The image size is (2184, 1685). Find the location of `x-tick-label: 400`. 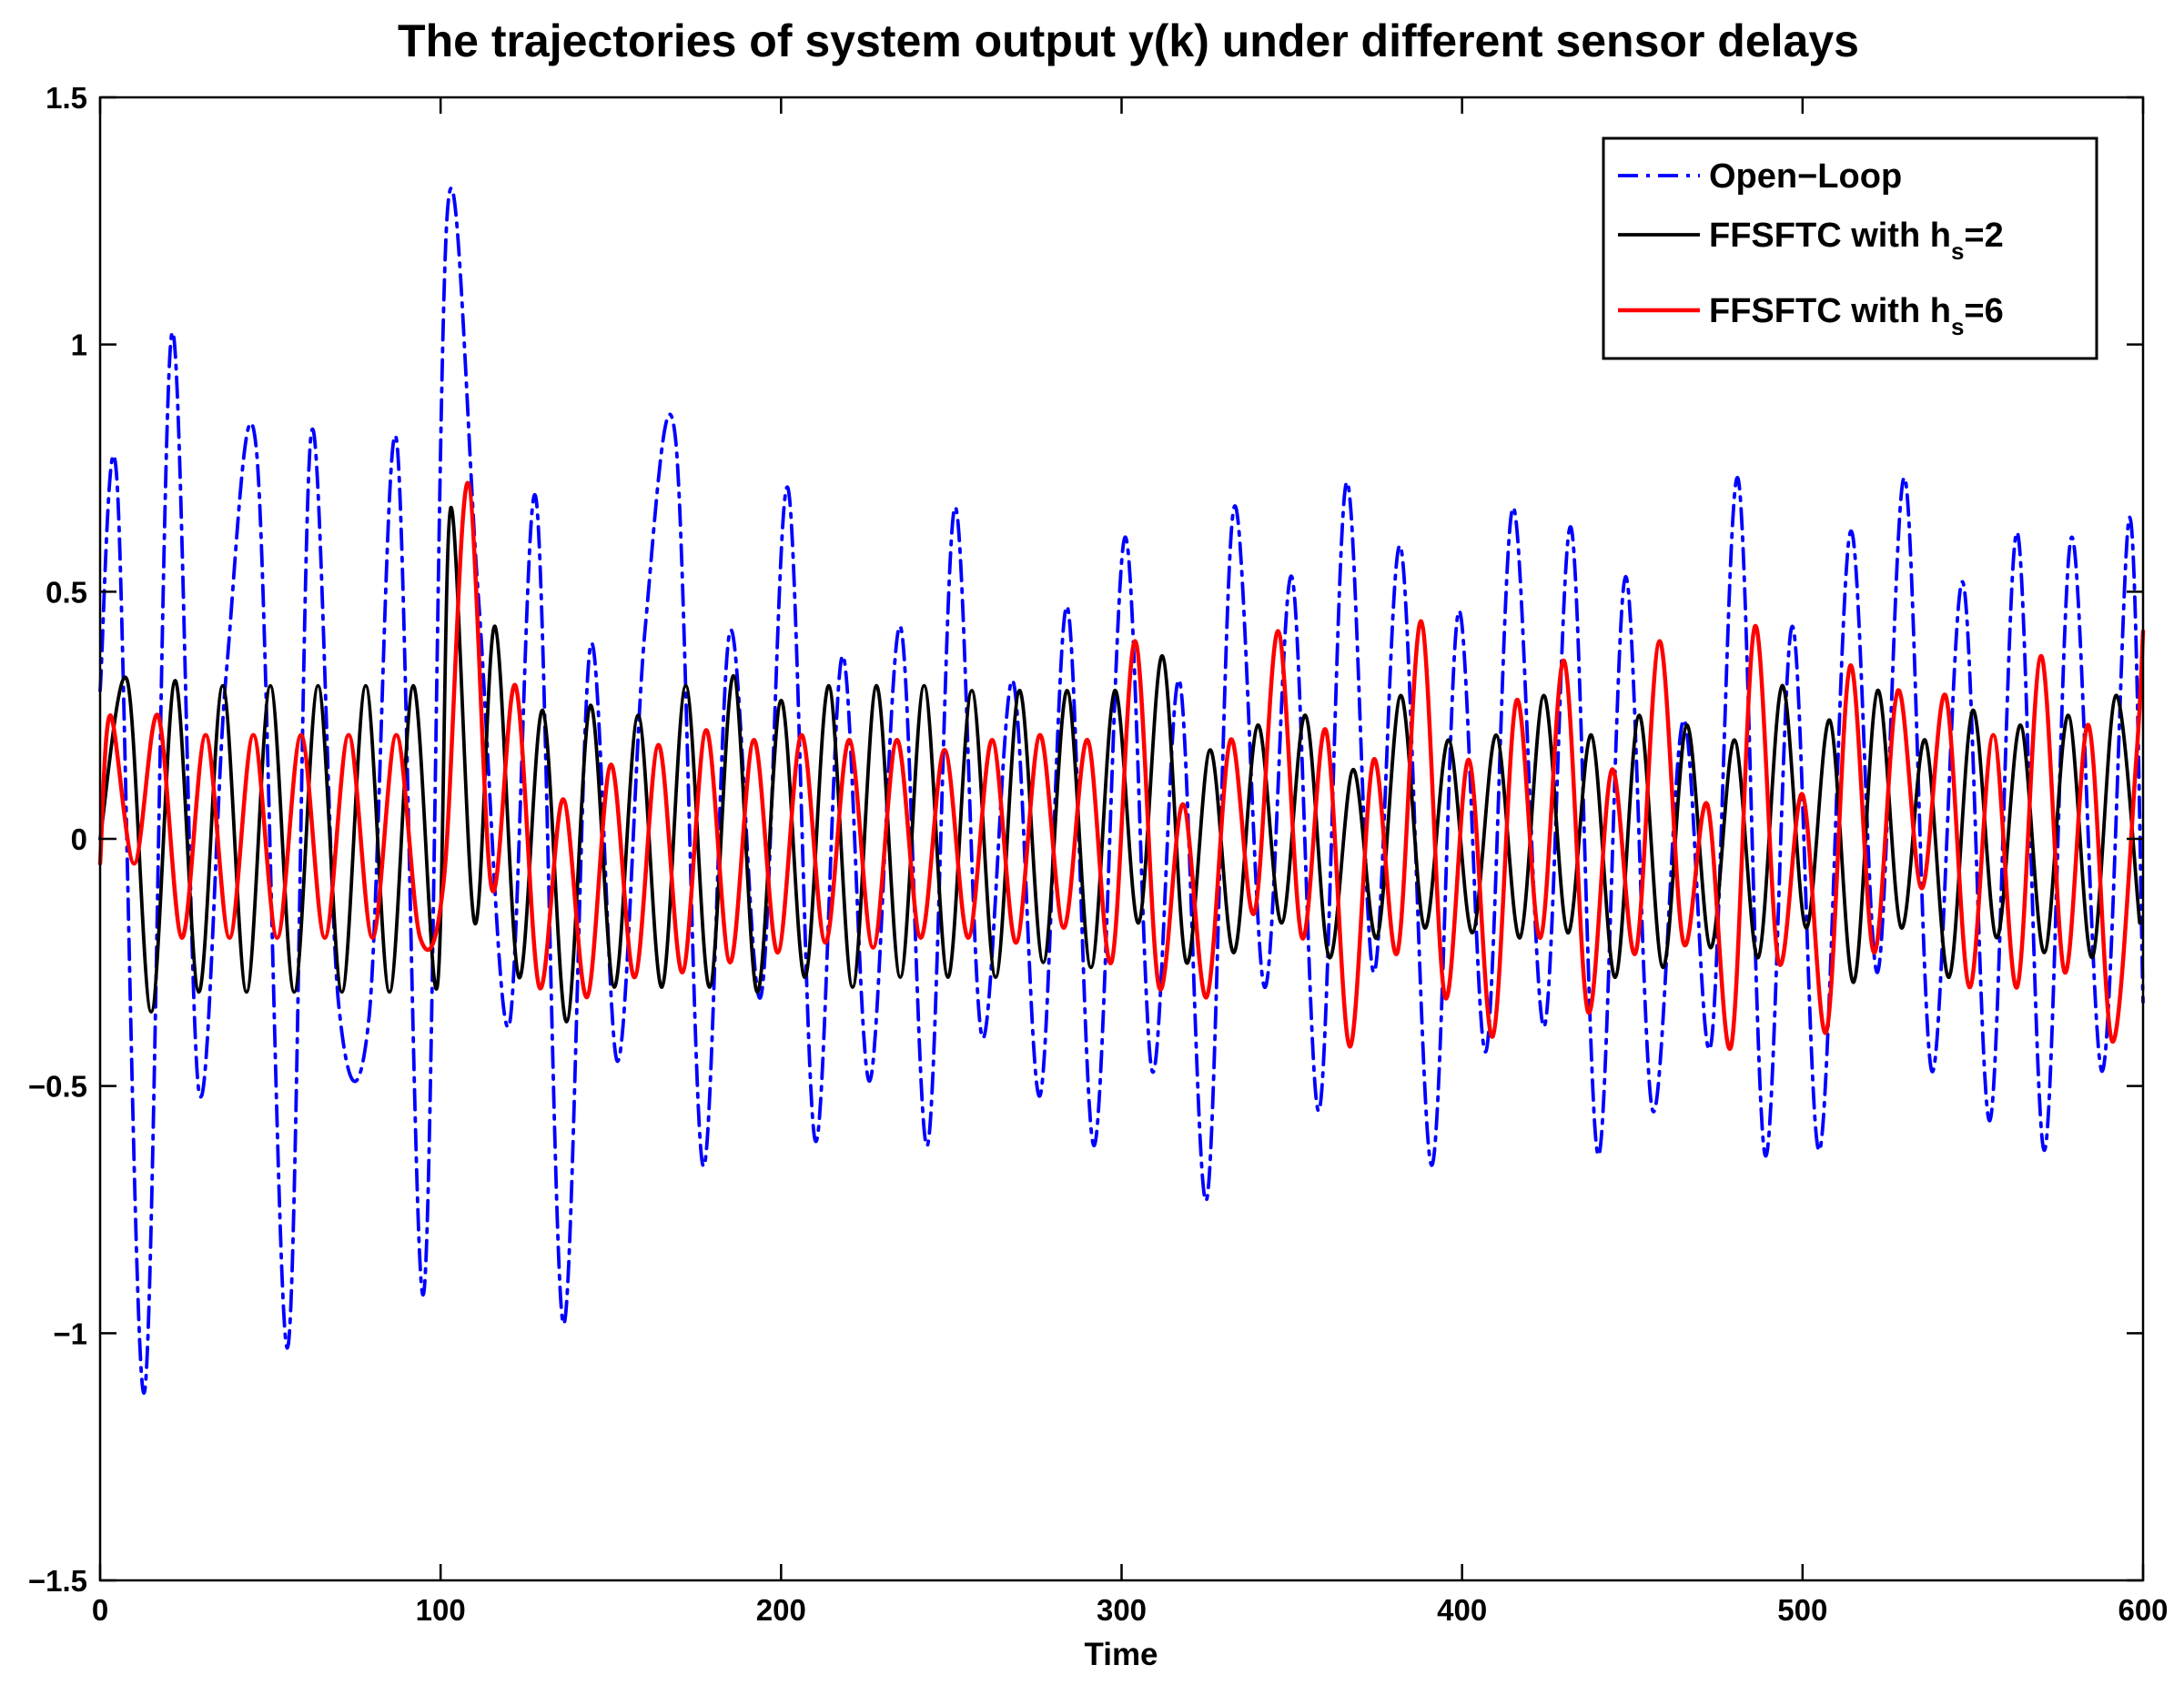

x-tick-label: 400 is located at coordinates (1462, 1610).